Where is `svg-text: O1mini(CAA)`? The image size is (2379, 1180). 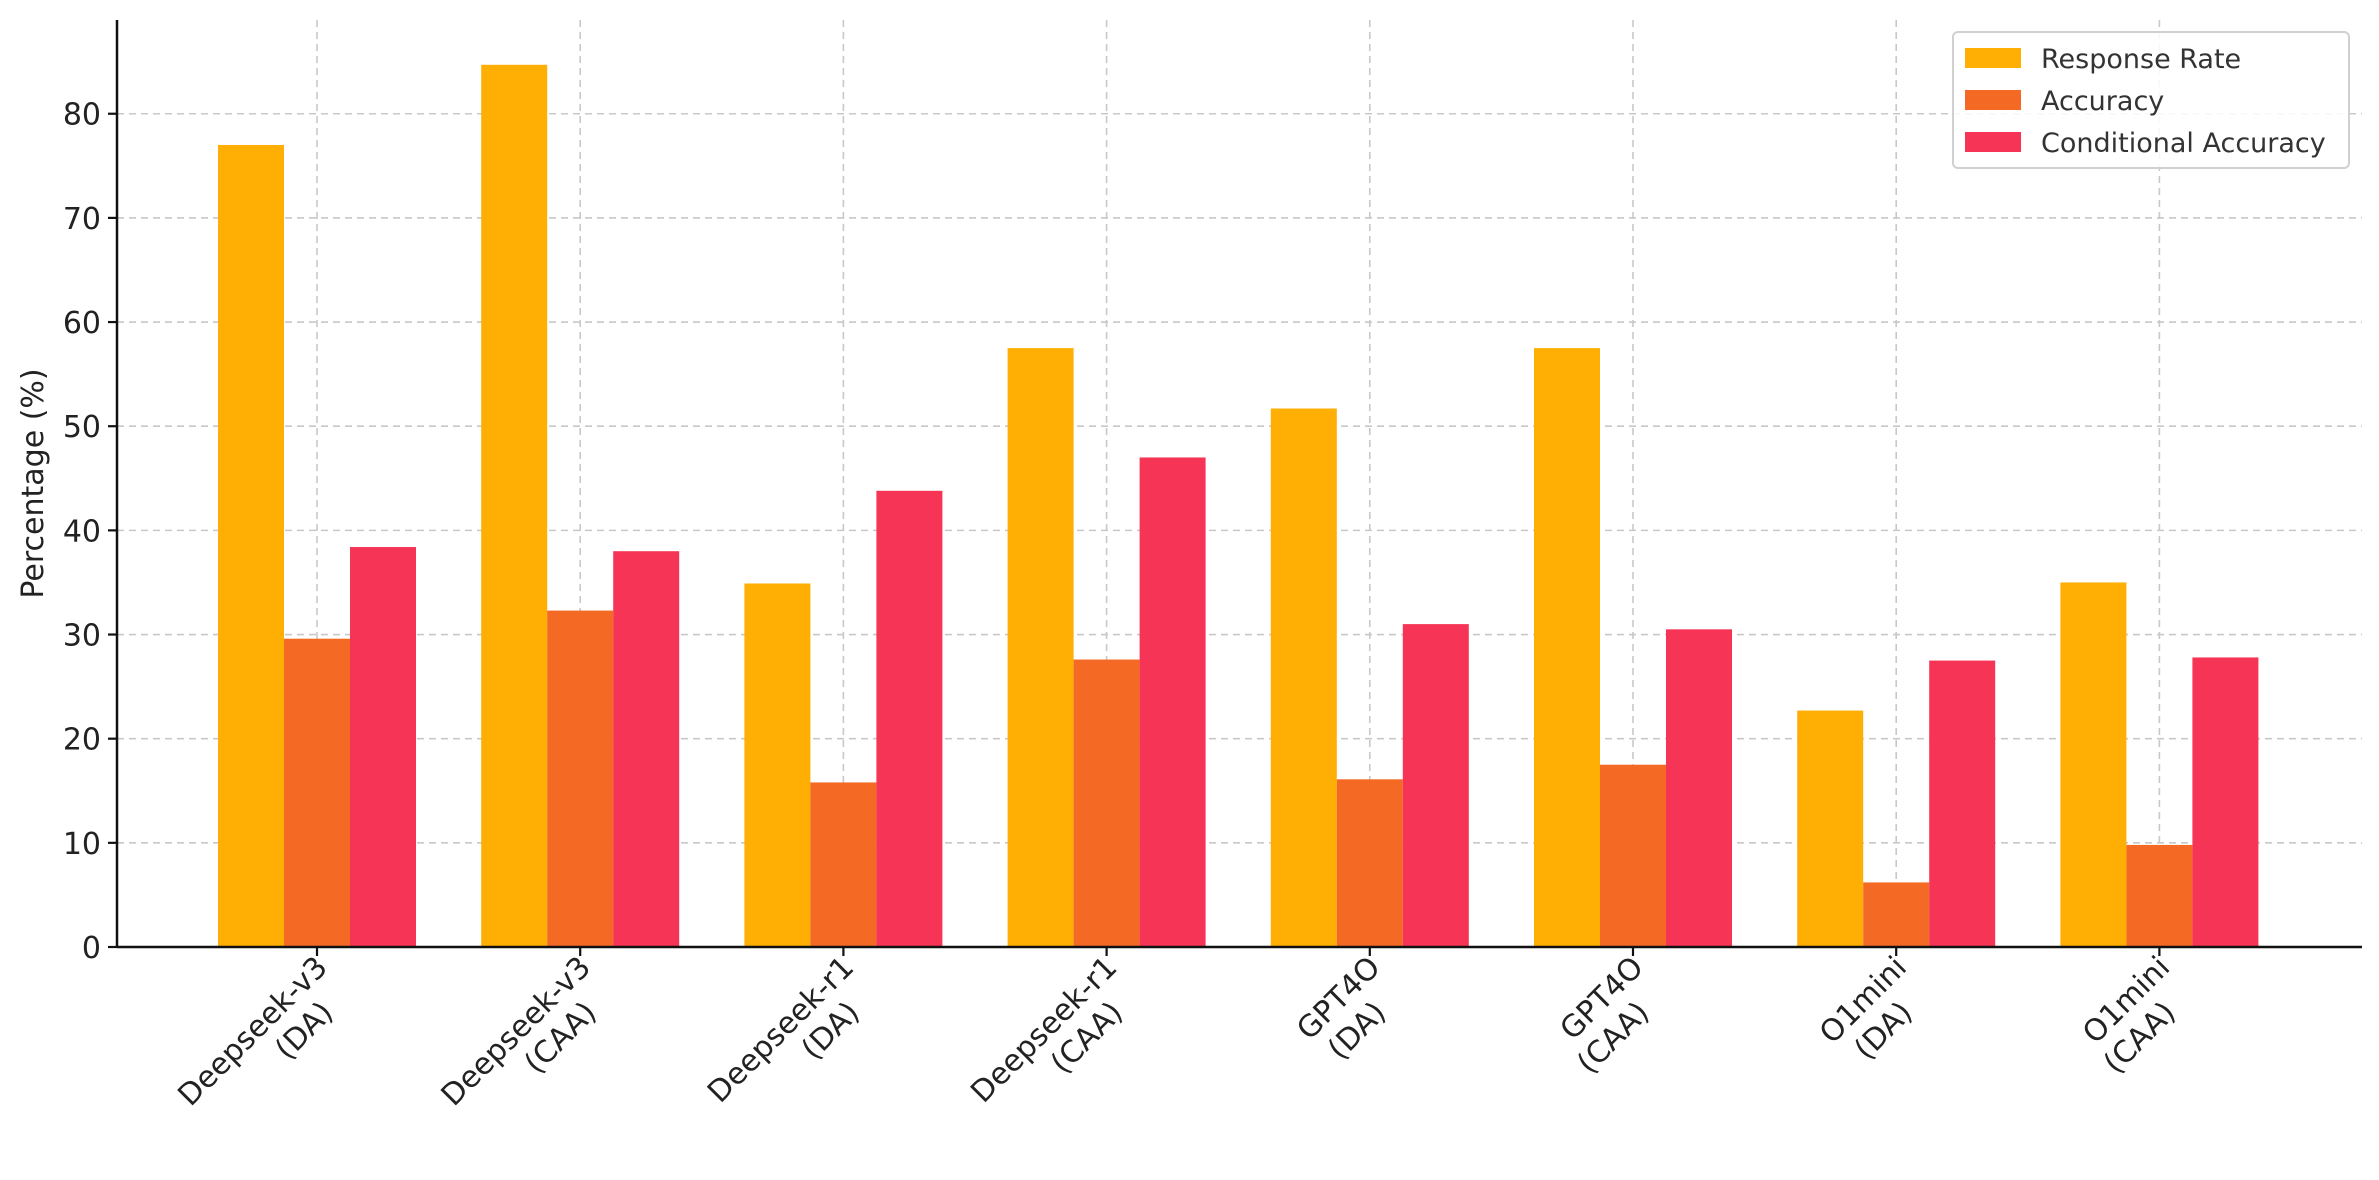
svg-text: O1mini(CAA) is located at coordinates (2137, 1015).